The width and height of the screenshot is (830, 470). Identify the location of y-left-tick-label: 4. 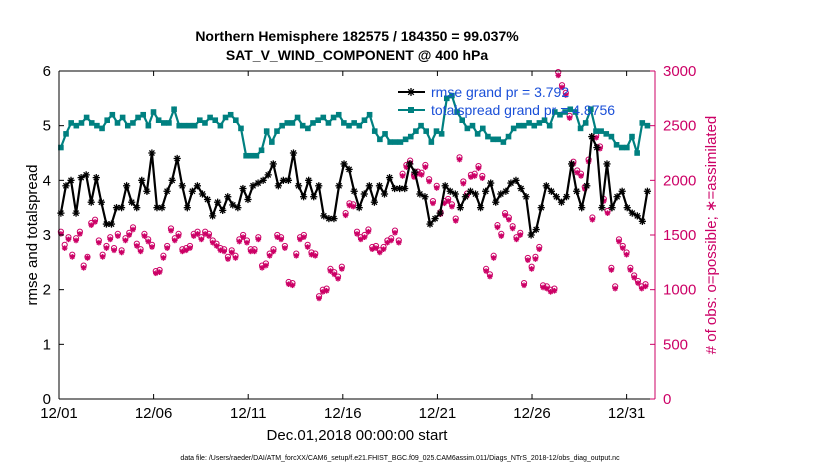
(47, 180).